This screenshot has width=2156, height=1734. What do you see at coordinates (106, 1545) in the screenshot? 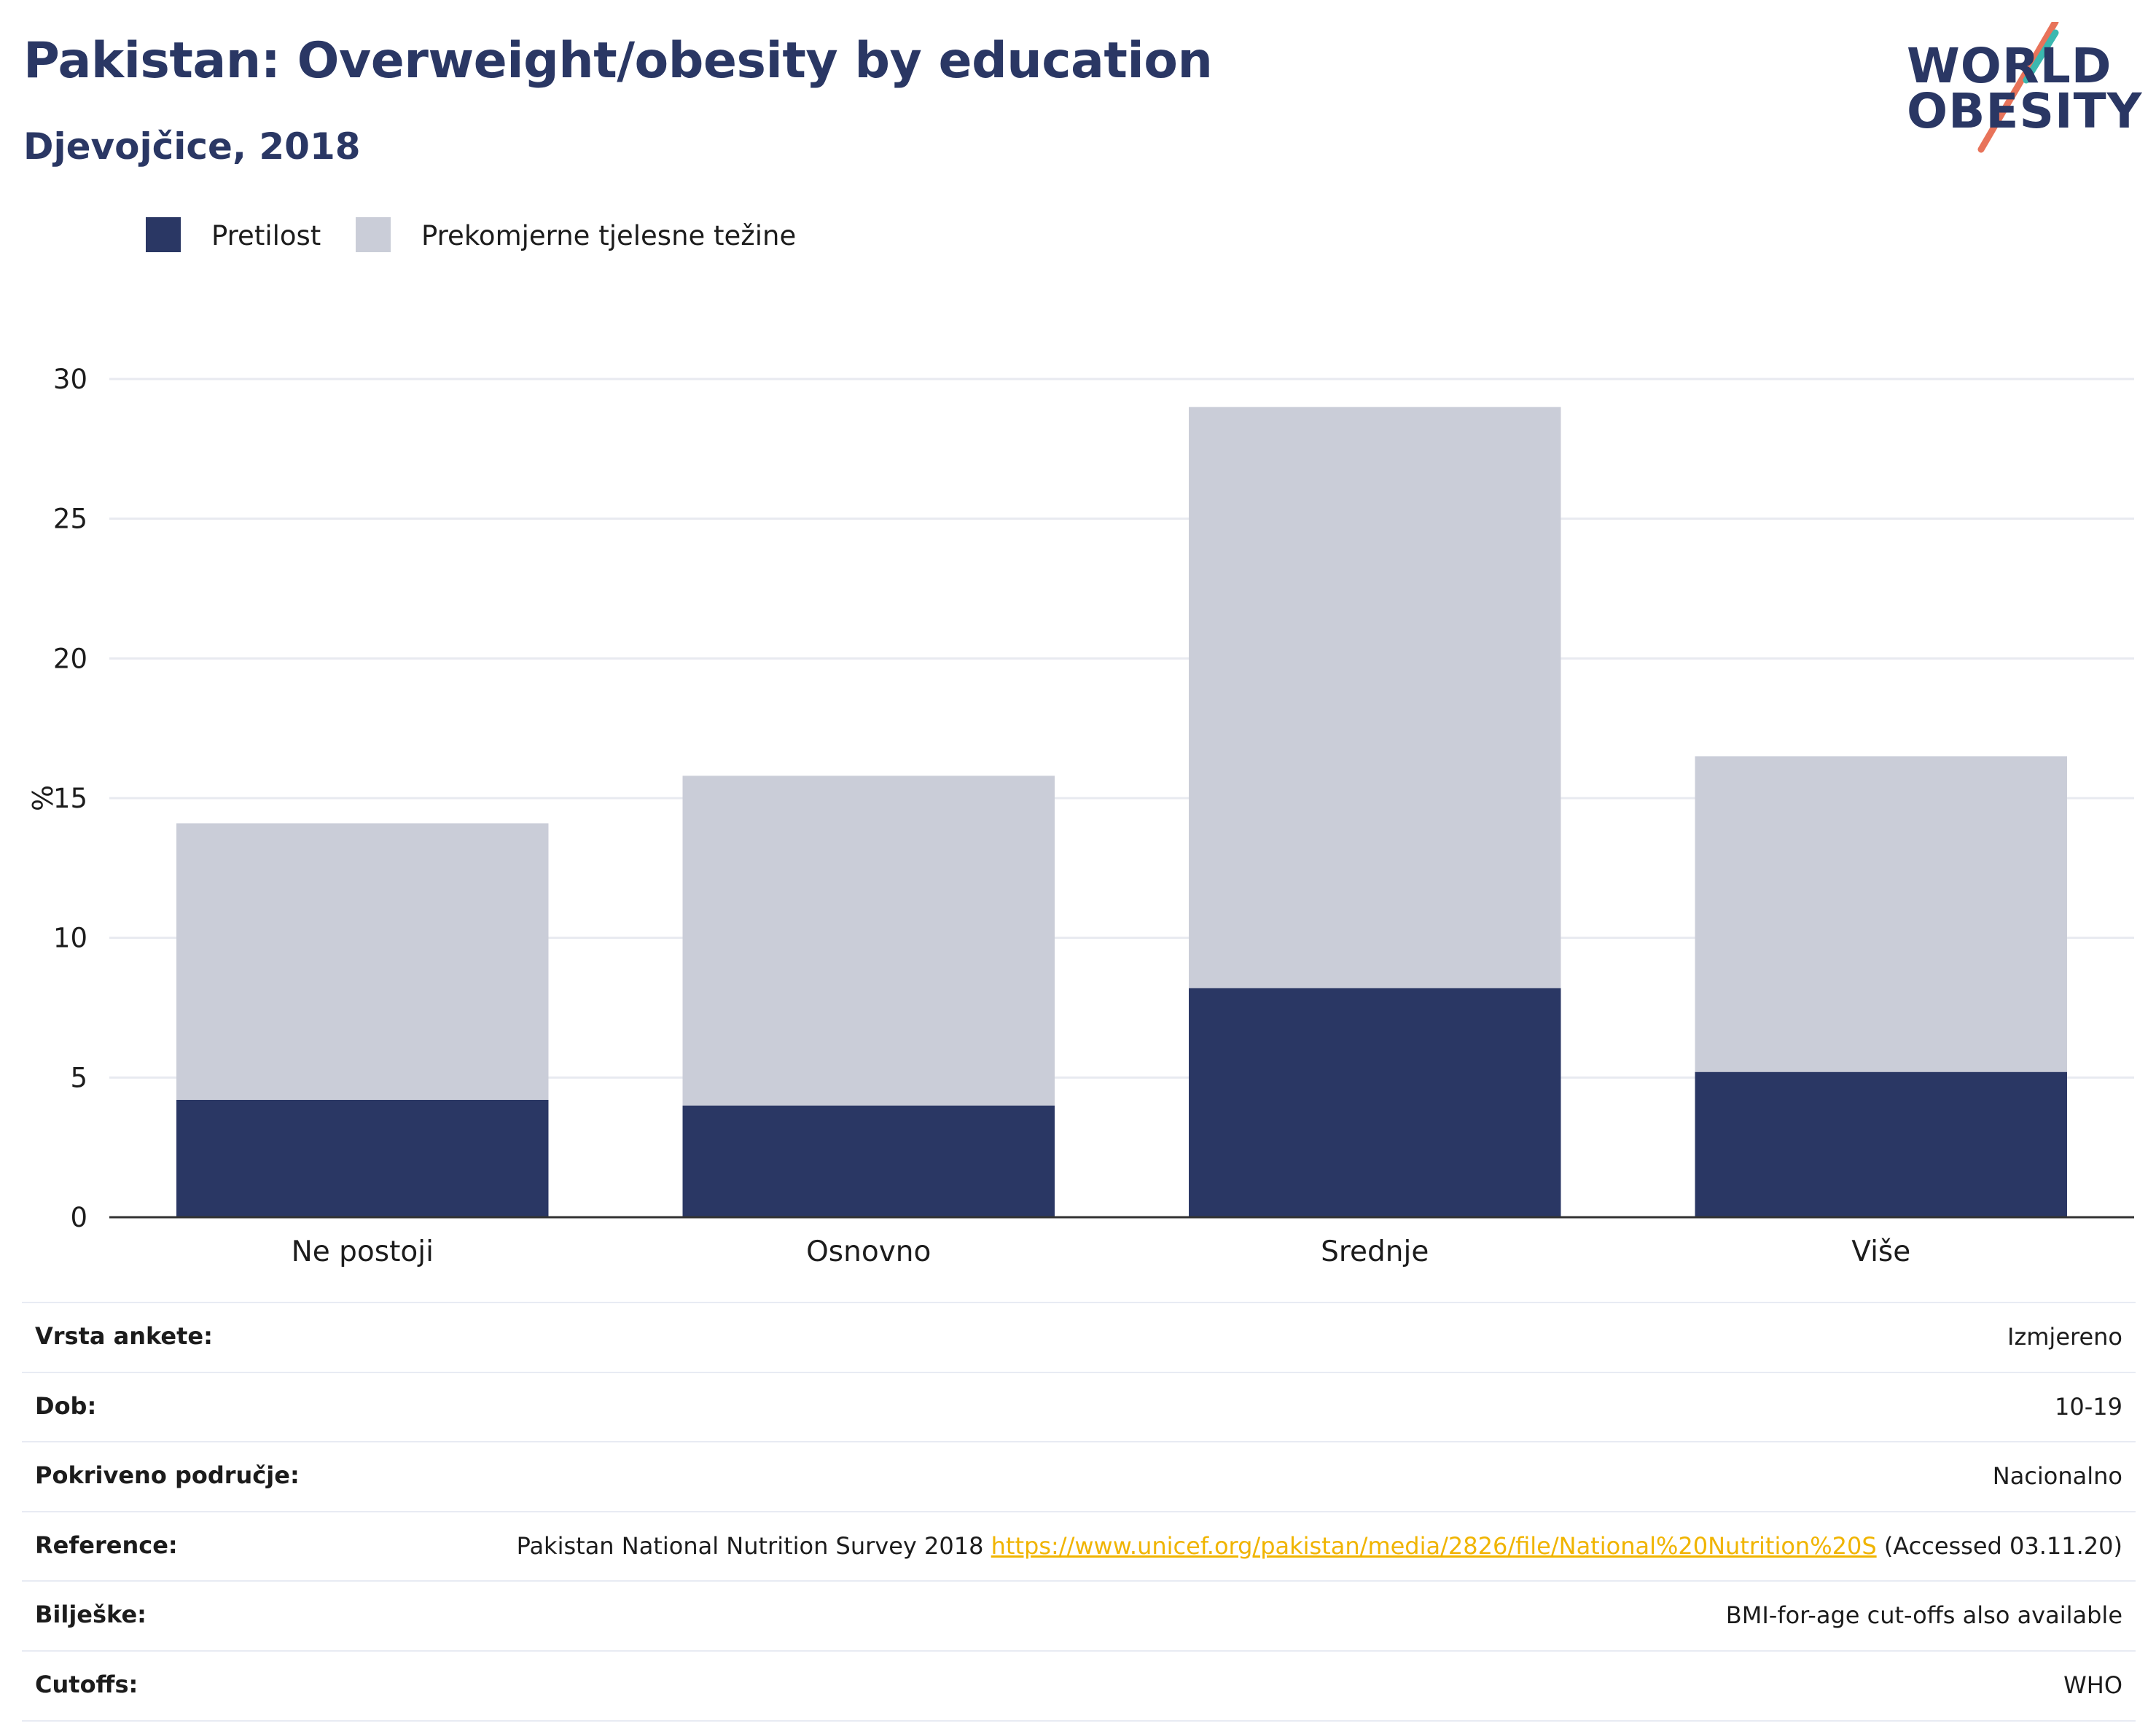
I see `meta-label: Reference:` at bounding box center [106, 1545].